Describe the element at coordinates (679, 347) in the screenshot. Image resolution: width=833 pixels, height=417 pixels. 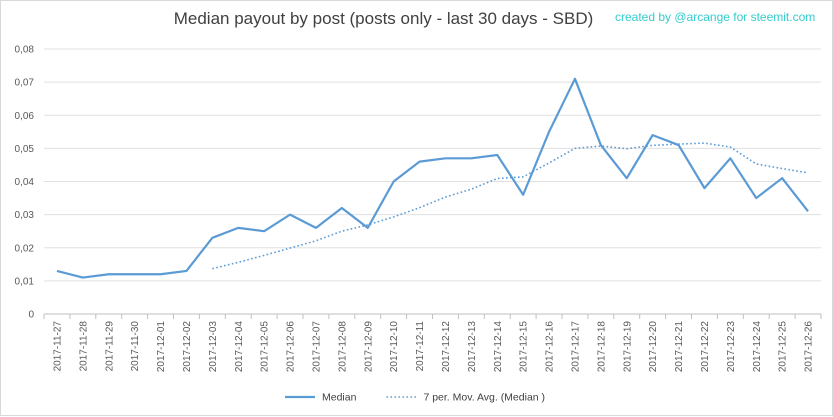
I see `x-tick-label: 2017-12-21` at that location.